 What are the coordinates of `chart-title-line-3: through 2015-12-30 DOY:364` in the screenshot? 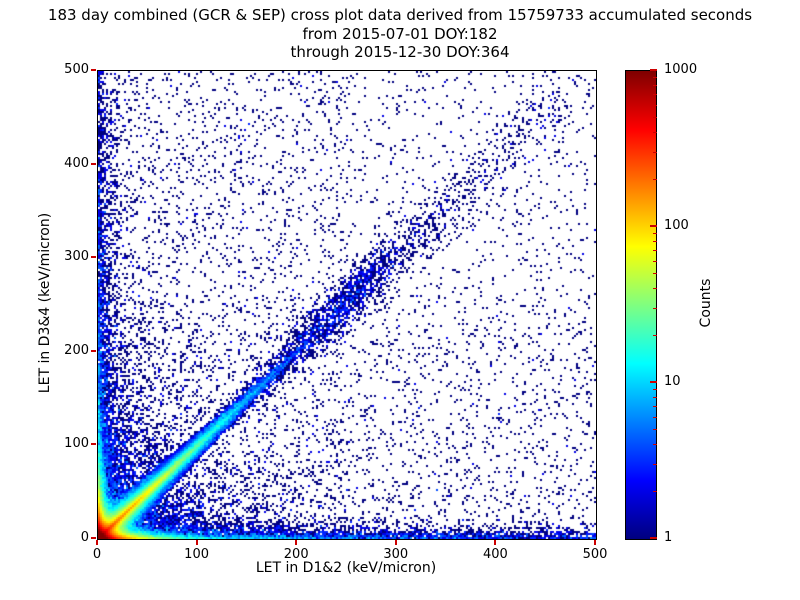 It's located at (400, 52).